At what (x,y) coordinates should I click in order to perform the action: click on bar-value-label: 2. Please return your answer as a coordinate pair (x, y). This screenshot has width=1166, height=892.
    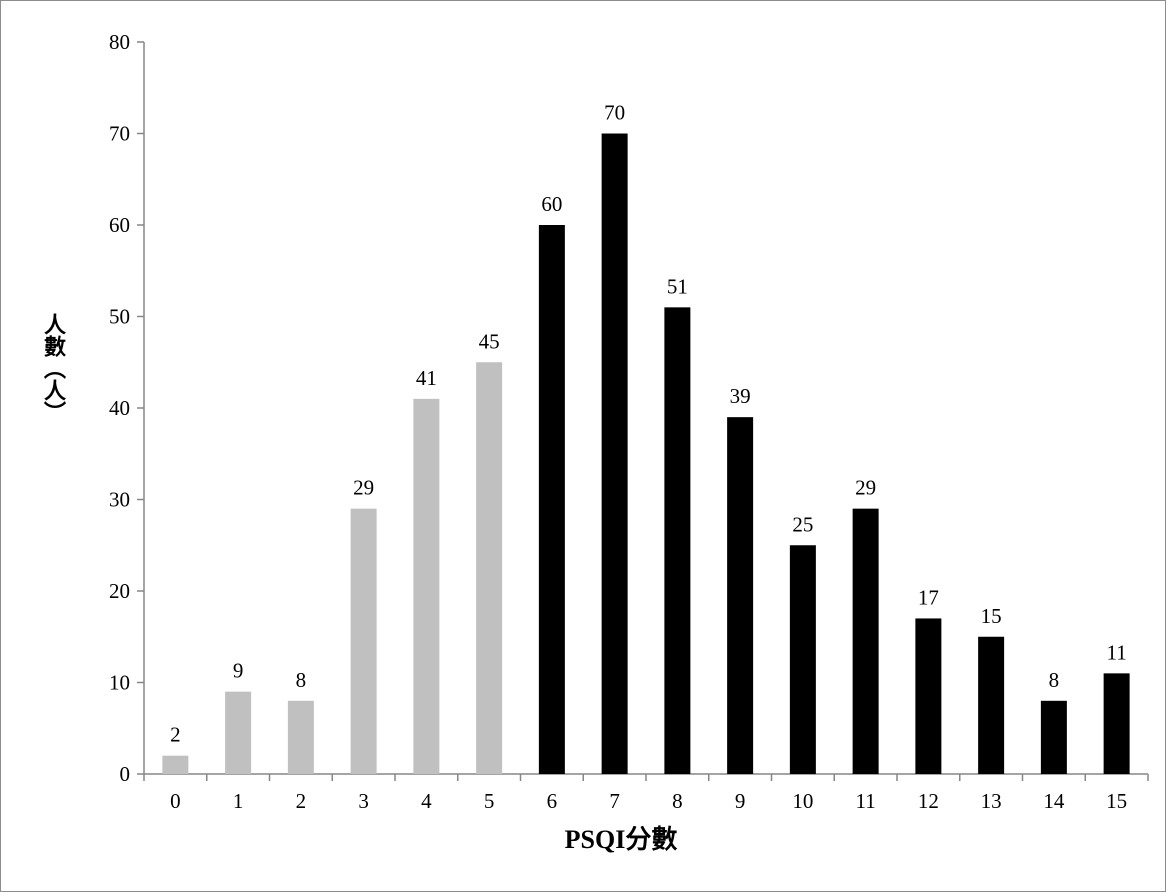
    Looking at the image, I should click on (175, 735).